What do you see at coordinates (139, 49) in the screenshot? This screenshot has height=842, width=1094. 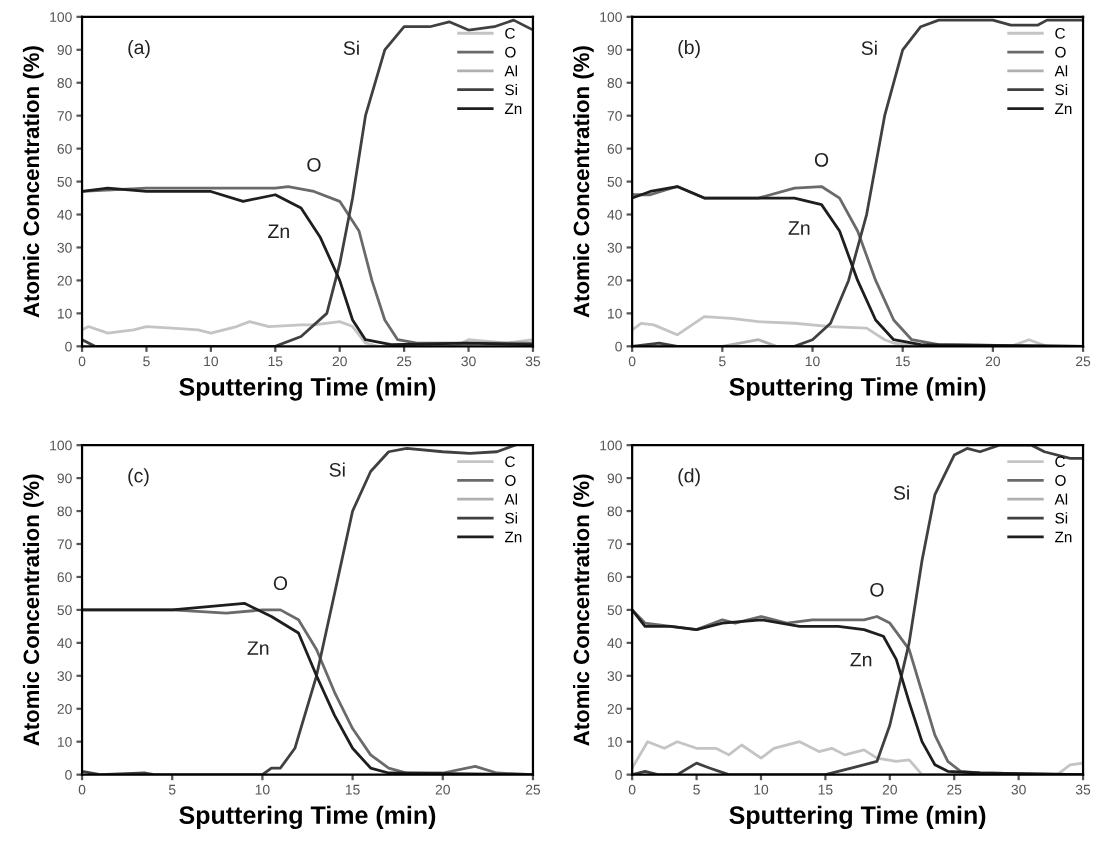 I see `annotation: (a)` at bounding box center [139, 49].